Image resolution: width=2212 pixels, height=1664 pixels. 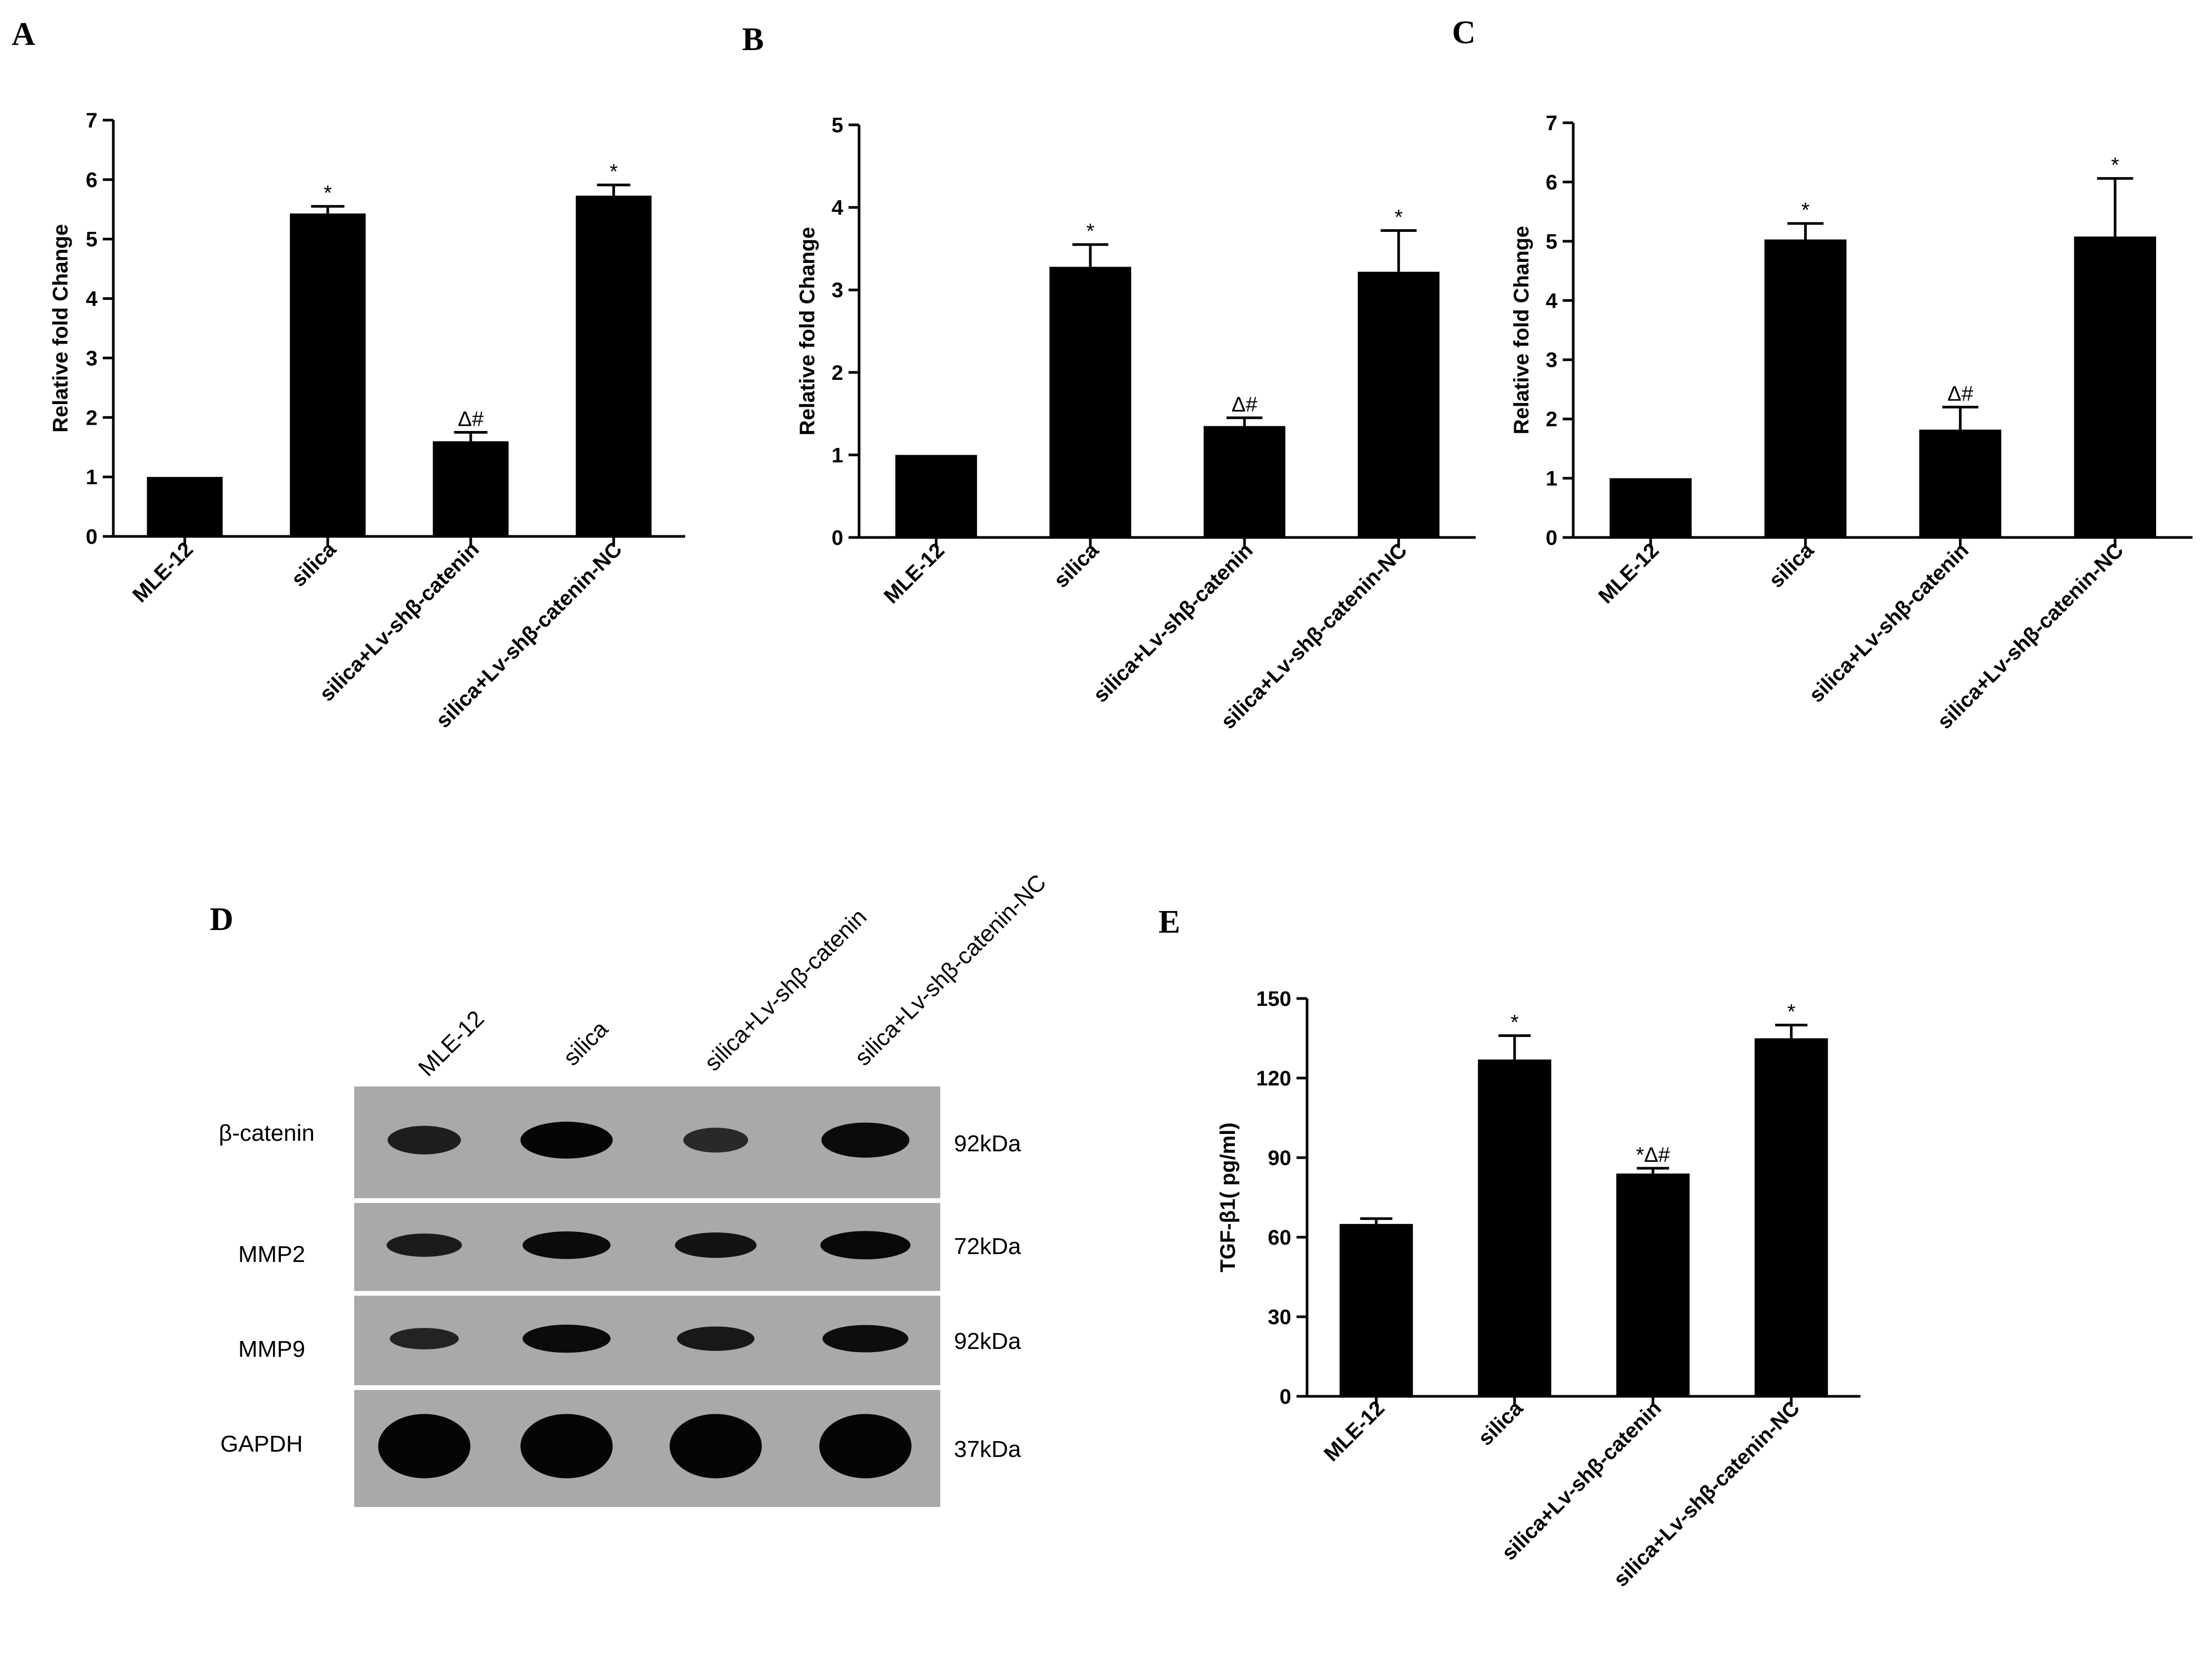 I want to click on blot-size-mmp2: 72kDa, so click(x=987, y=1246).